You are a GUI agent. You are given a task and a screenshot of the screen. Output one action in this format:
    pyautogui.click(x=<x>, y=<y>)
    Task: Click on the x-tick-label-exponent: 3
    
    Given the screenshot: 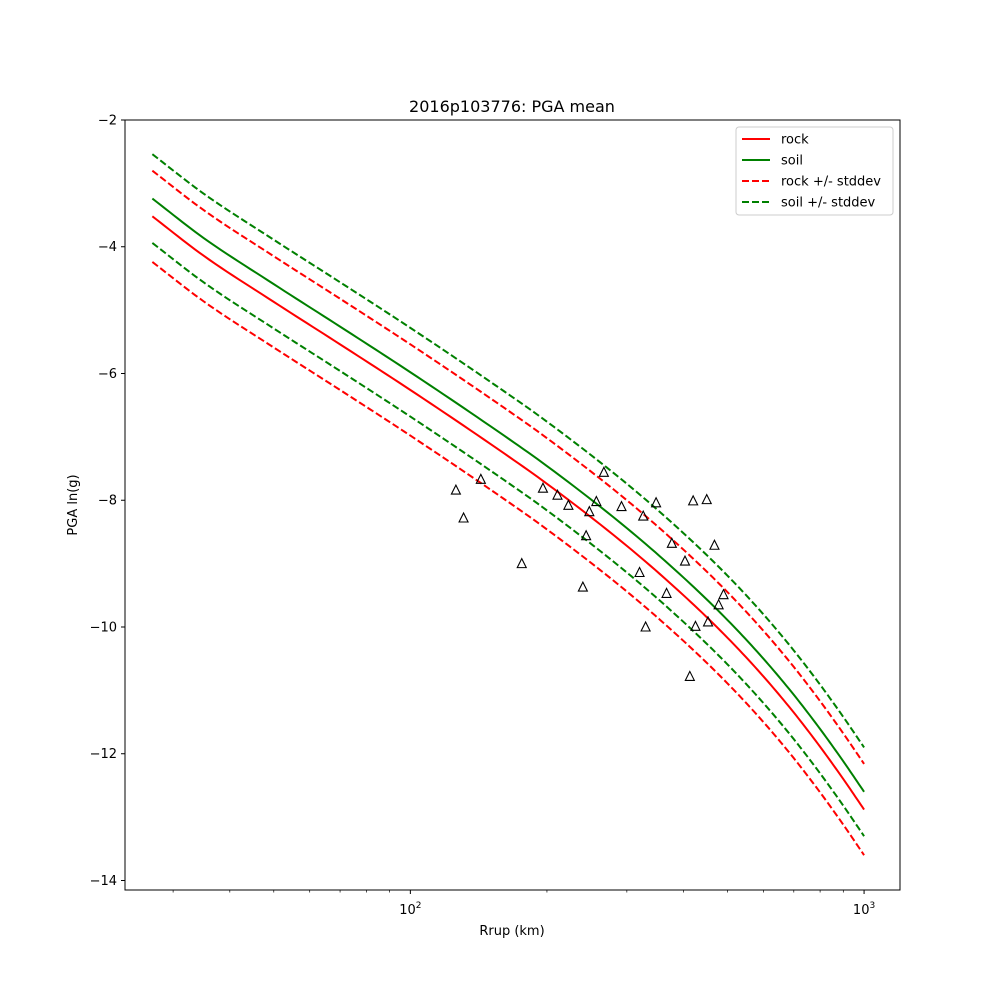 What is the action you would take?
    pyautogui.click(x=872, y=906)
    